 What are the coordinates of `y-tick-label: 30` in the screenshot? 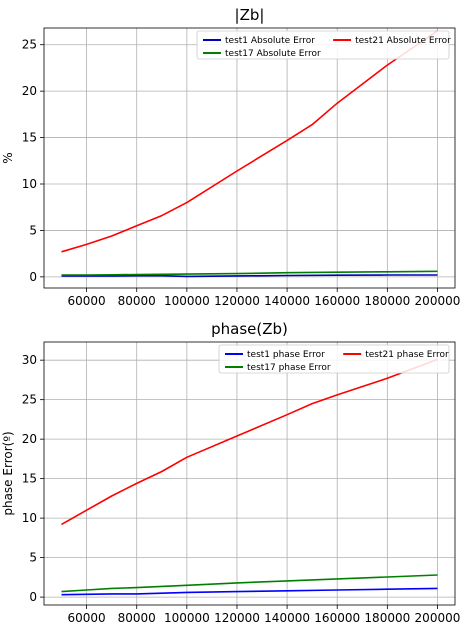 It's located at (29, 360).